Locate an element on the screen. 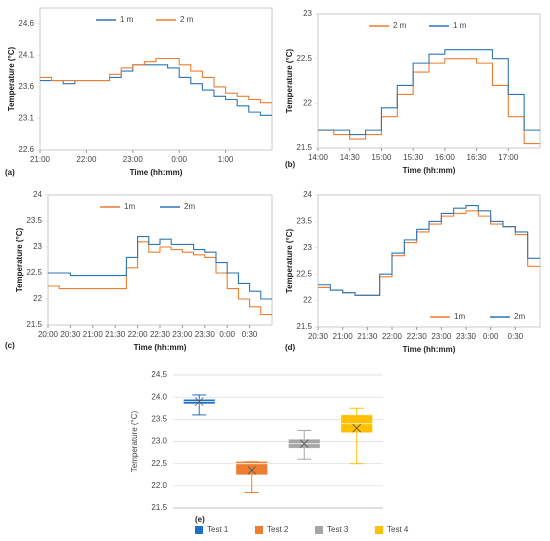  x-tick-label: 15:30 is located at coordinates (413, 157).